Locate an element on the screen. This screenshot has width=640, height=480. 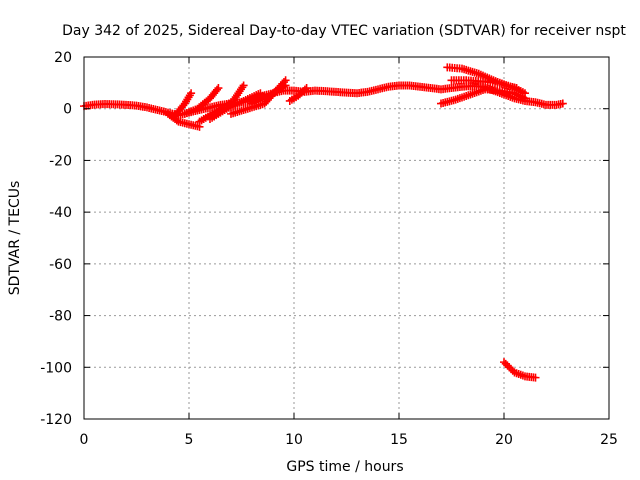
y-tick-label: -80 is located at coordinates (60, 317).